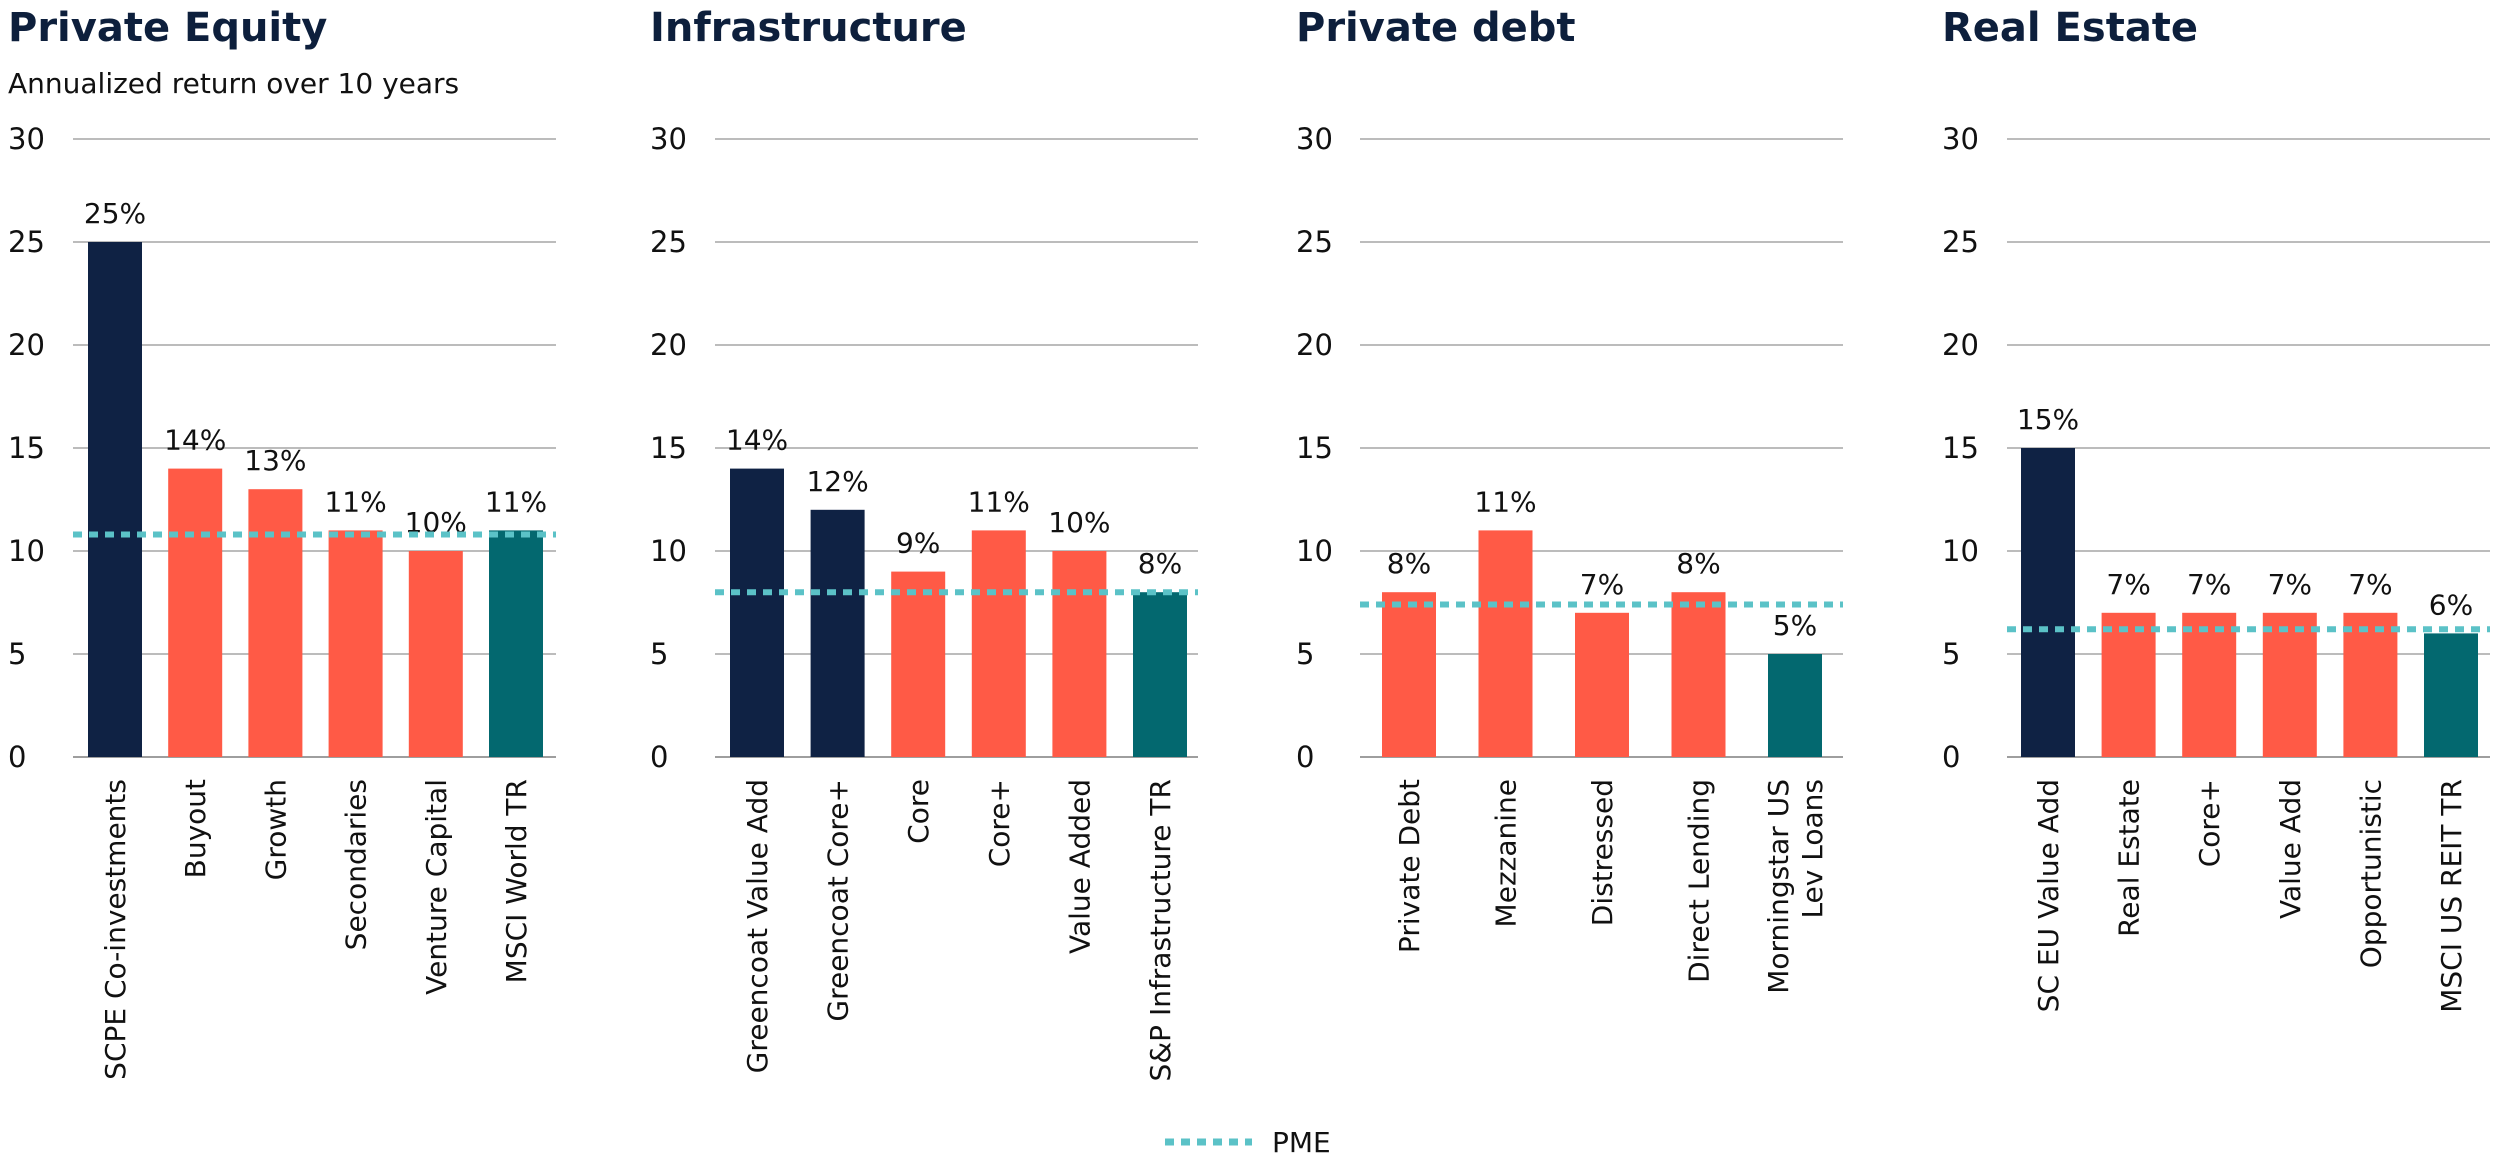  I want to click on category-label: Venture Capital, so click(436, 887).